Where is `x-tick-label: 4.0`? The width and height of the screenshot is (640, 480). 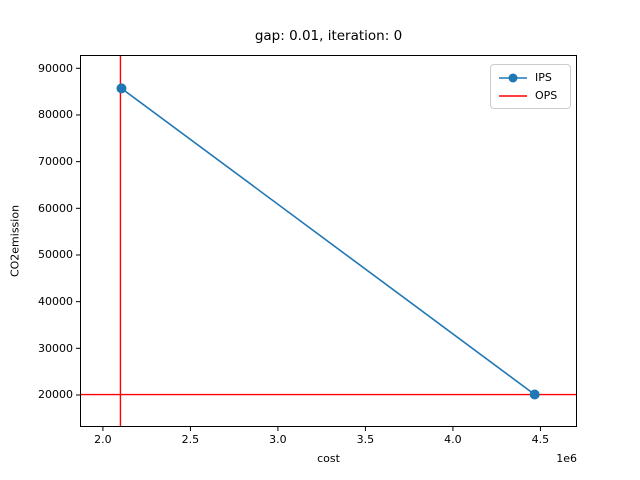 x-tick-label: 4.0 is located at coordinates (453, 439).